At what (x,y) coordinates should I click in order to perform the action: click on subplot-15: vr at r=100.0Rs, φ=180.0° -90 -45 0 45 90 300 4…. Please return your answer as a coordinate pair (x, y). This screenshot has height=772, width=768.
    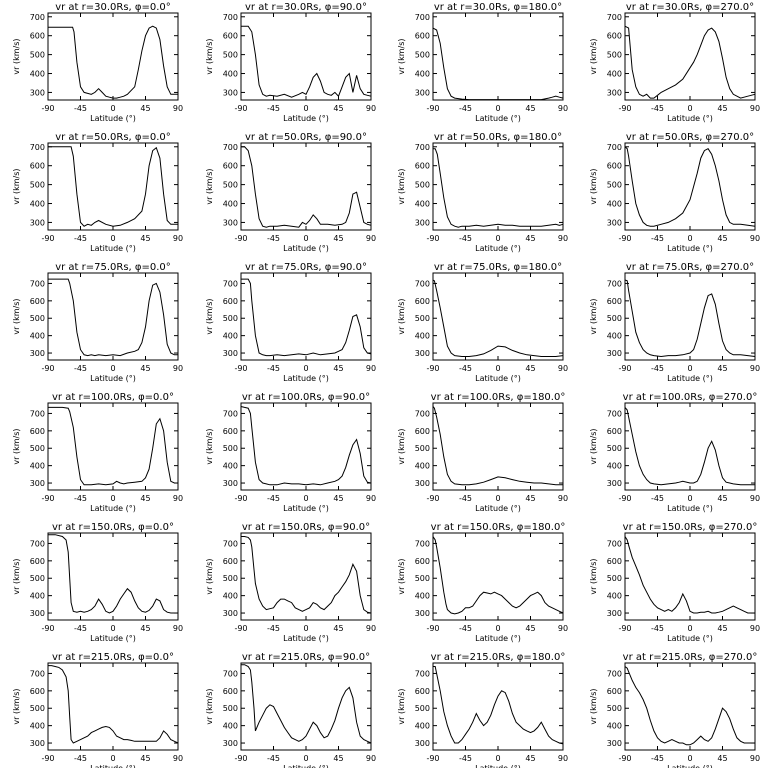
    Looking at the image, I should click on (482, 452).